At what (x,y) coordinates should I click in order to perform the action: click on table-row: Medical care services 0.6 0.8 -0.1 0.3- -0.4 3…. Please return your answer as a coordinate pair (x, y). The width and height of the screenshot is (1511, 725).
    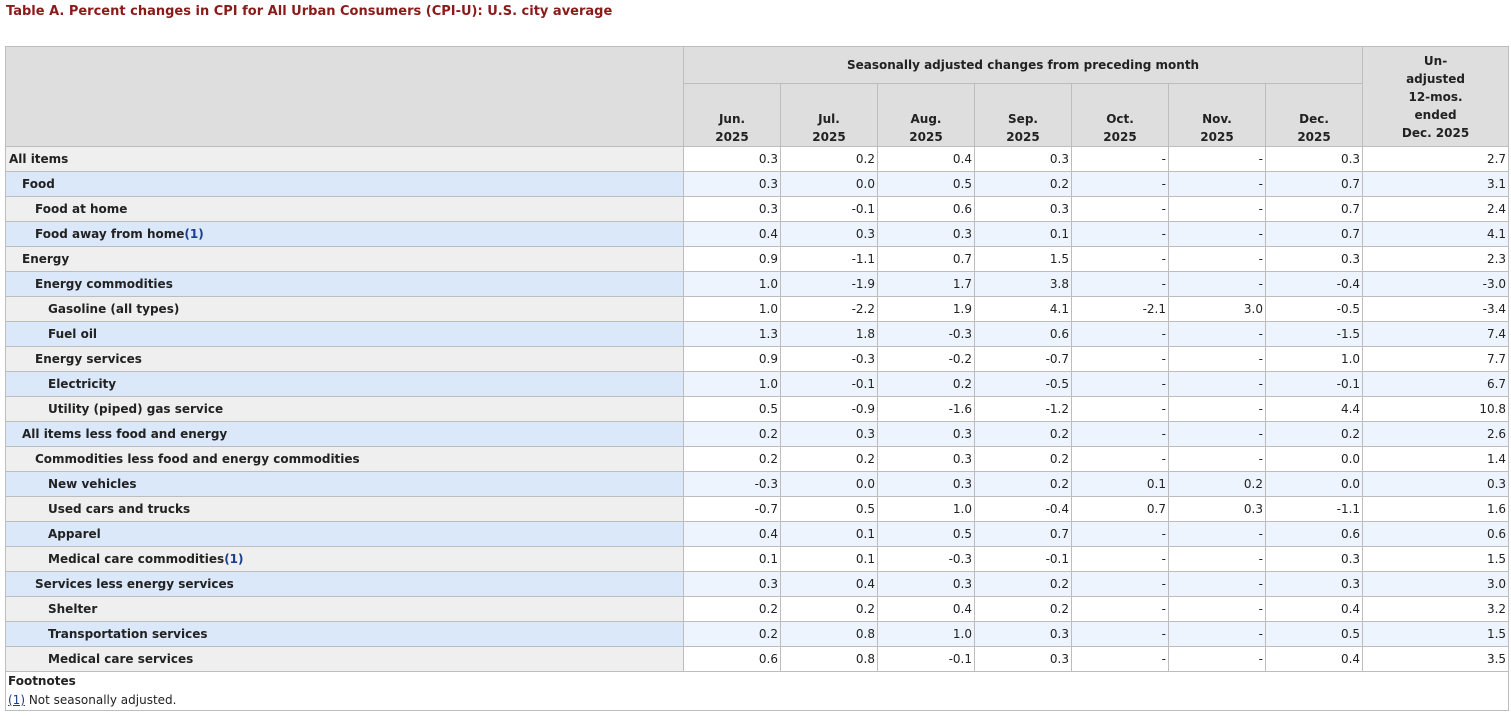
    Looking at the image, I should click on (757, 659).